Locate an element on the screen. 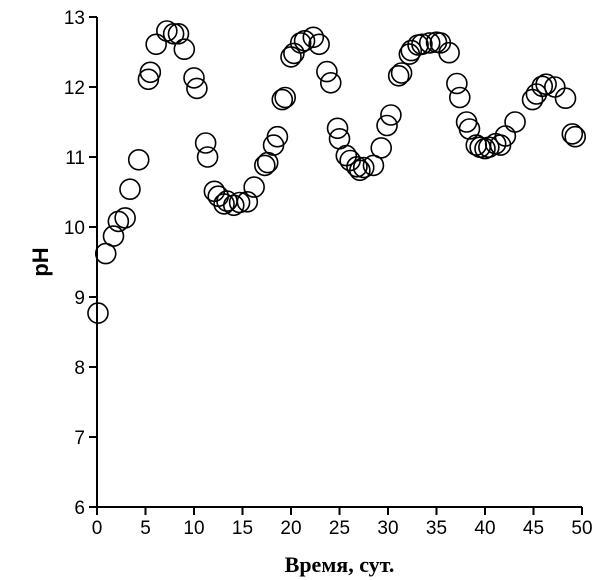 The image size is (598, 580). x-tick-label: 30 is located at coordinates (387, 528).